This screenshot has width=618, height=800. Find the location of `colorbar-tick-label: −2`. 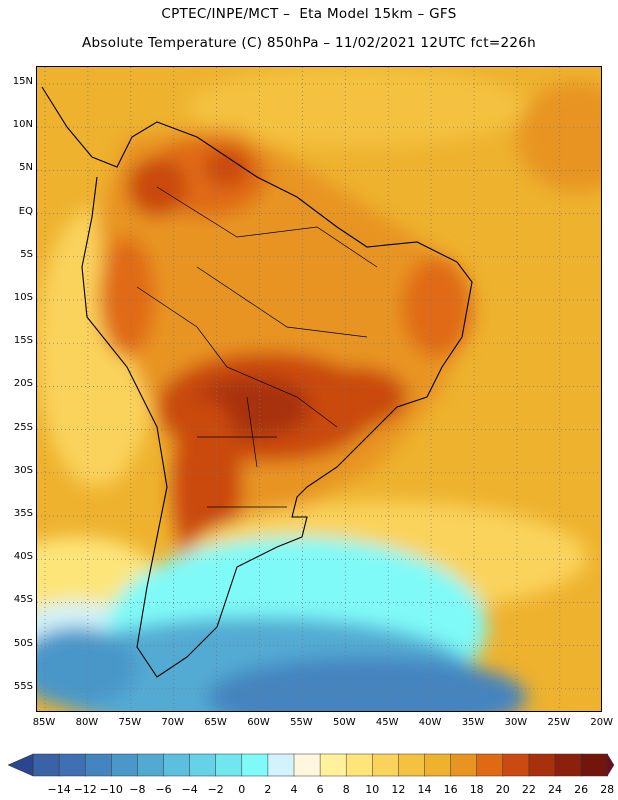

colorbar-tick-label: −2 is located at coordinates (215, 789).